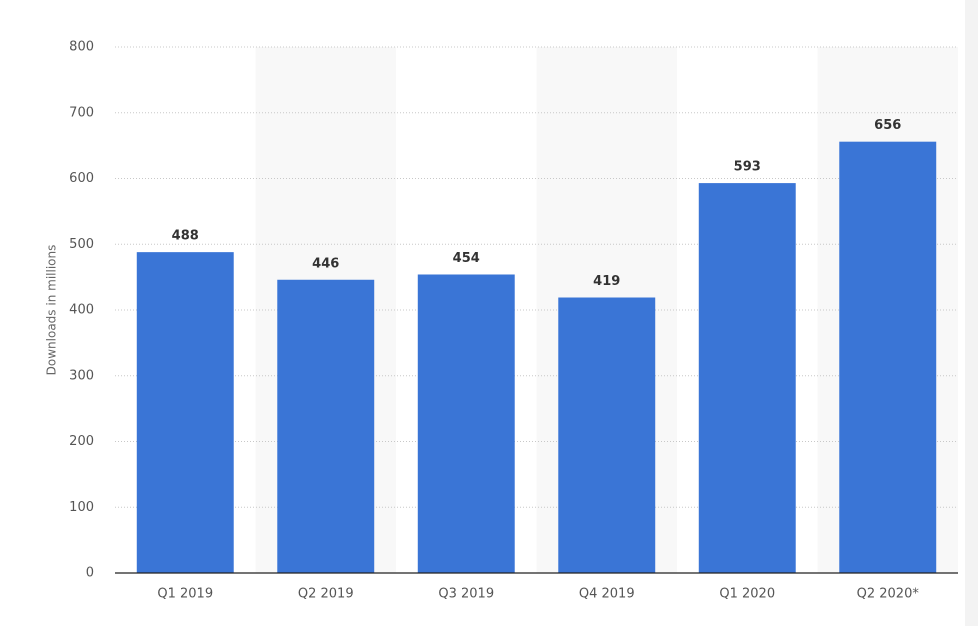  What do you see at coordinates (81, 441) in the screenshot?
I see `y-tick-label: 200` at bounding box center [81, 441].